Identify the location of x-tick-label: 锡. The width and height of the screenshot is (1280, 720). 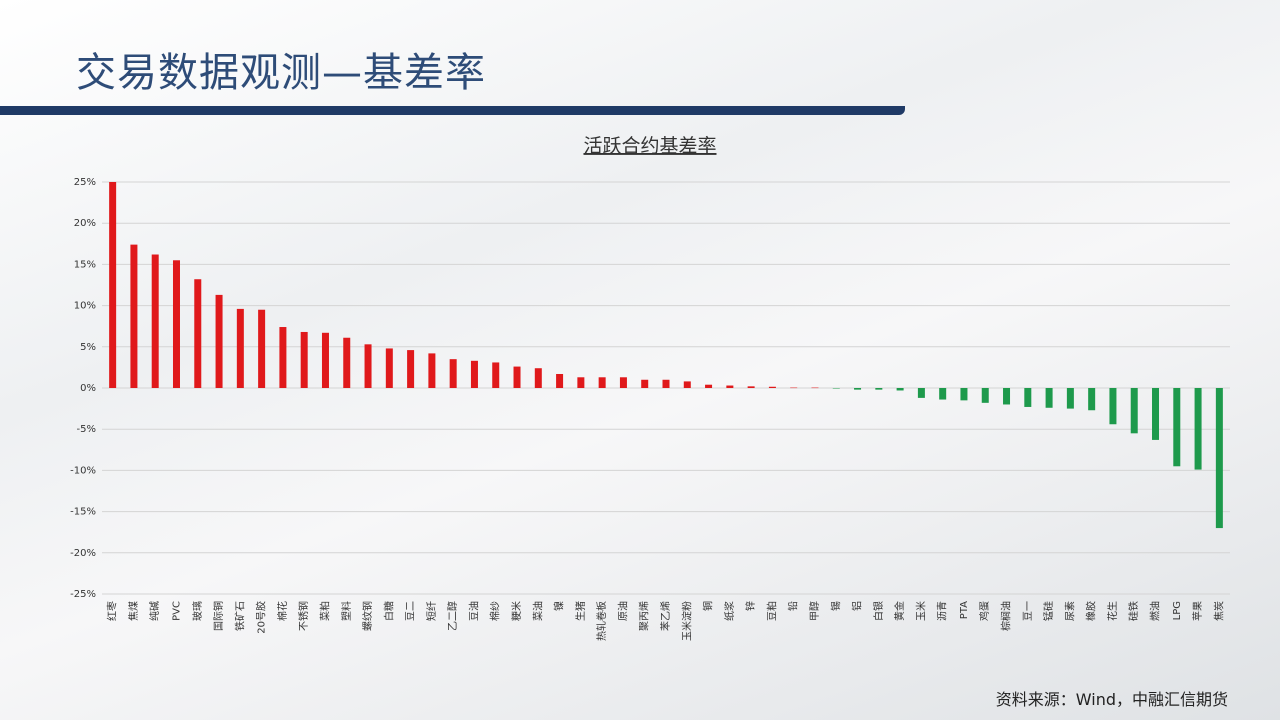
(835, 606).